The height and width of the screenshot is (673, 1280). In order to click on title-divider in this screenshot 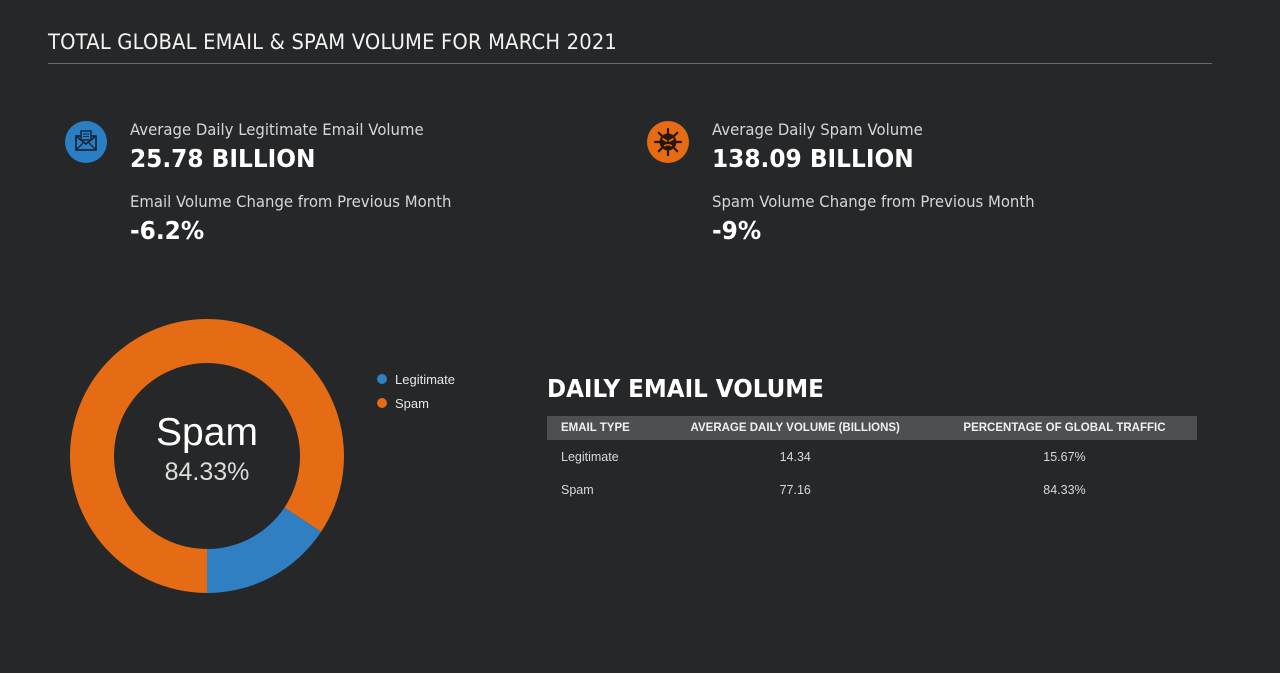, I will do `click(630, 63)`.